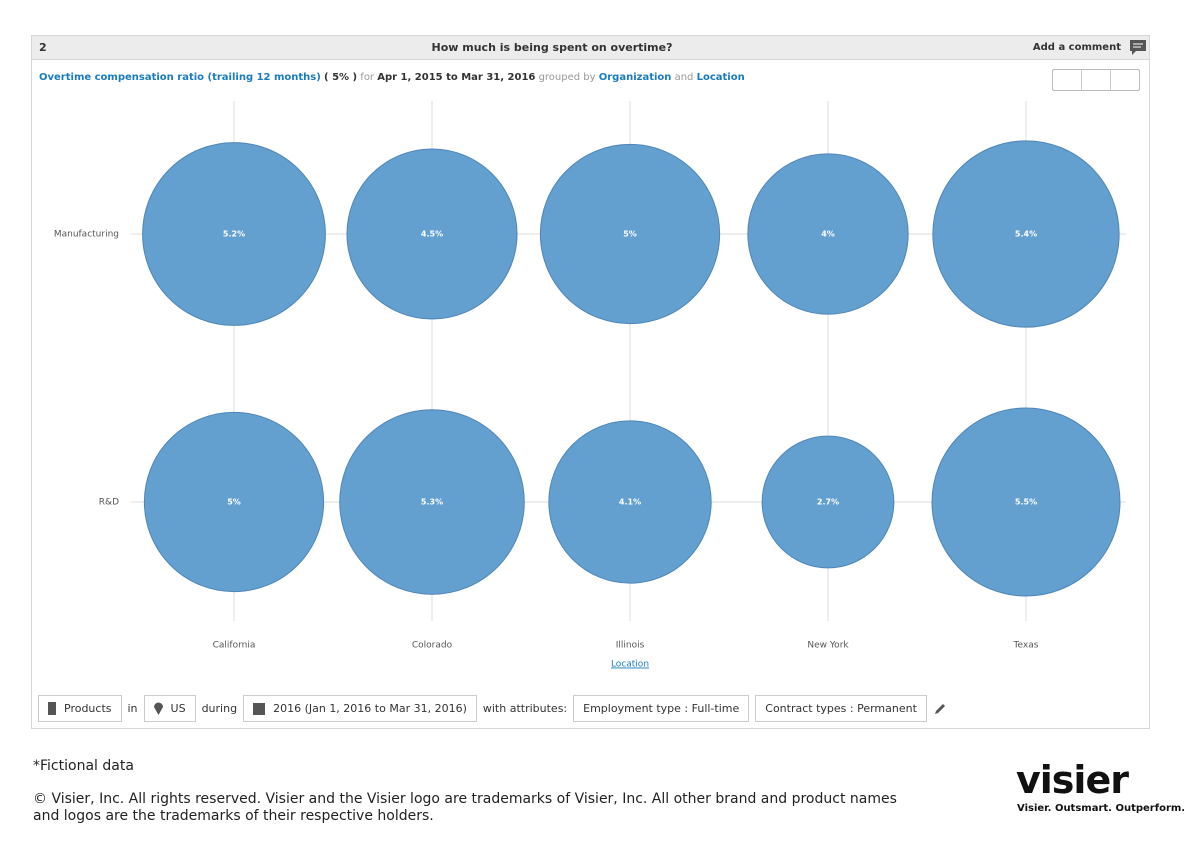 This screenshot has height=852, width=1200. I want to click on period: 2016 (Jan 1, 2016 to Mar 31, 2016), so click(370, 708).